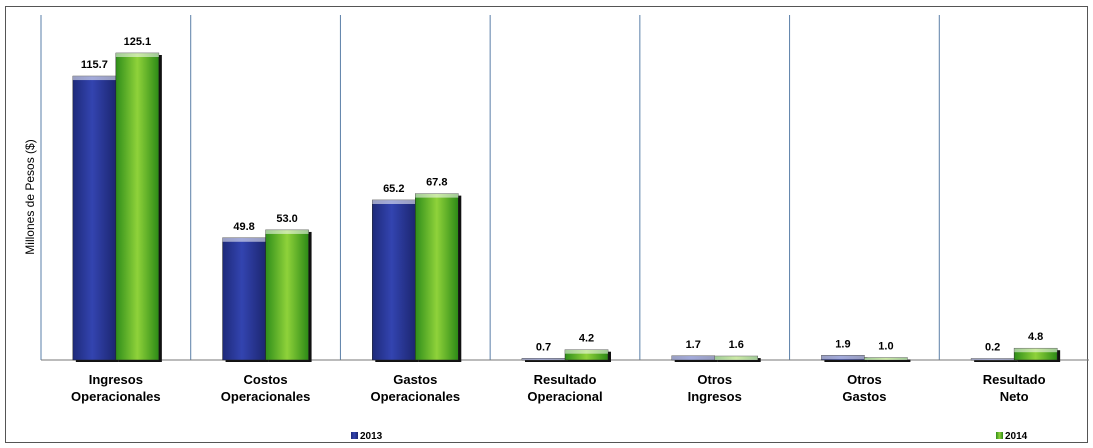 This screenshot has height=448, width=1093. Describe the element at coordinates (1014, 396) in the screenshot. I see `category-label: Neto` at that location.